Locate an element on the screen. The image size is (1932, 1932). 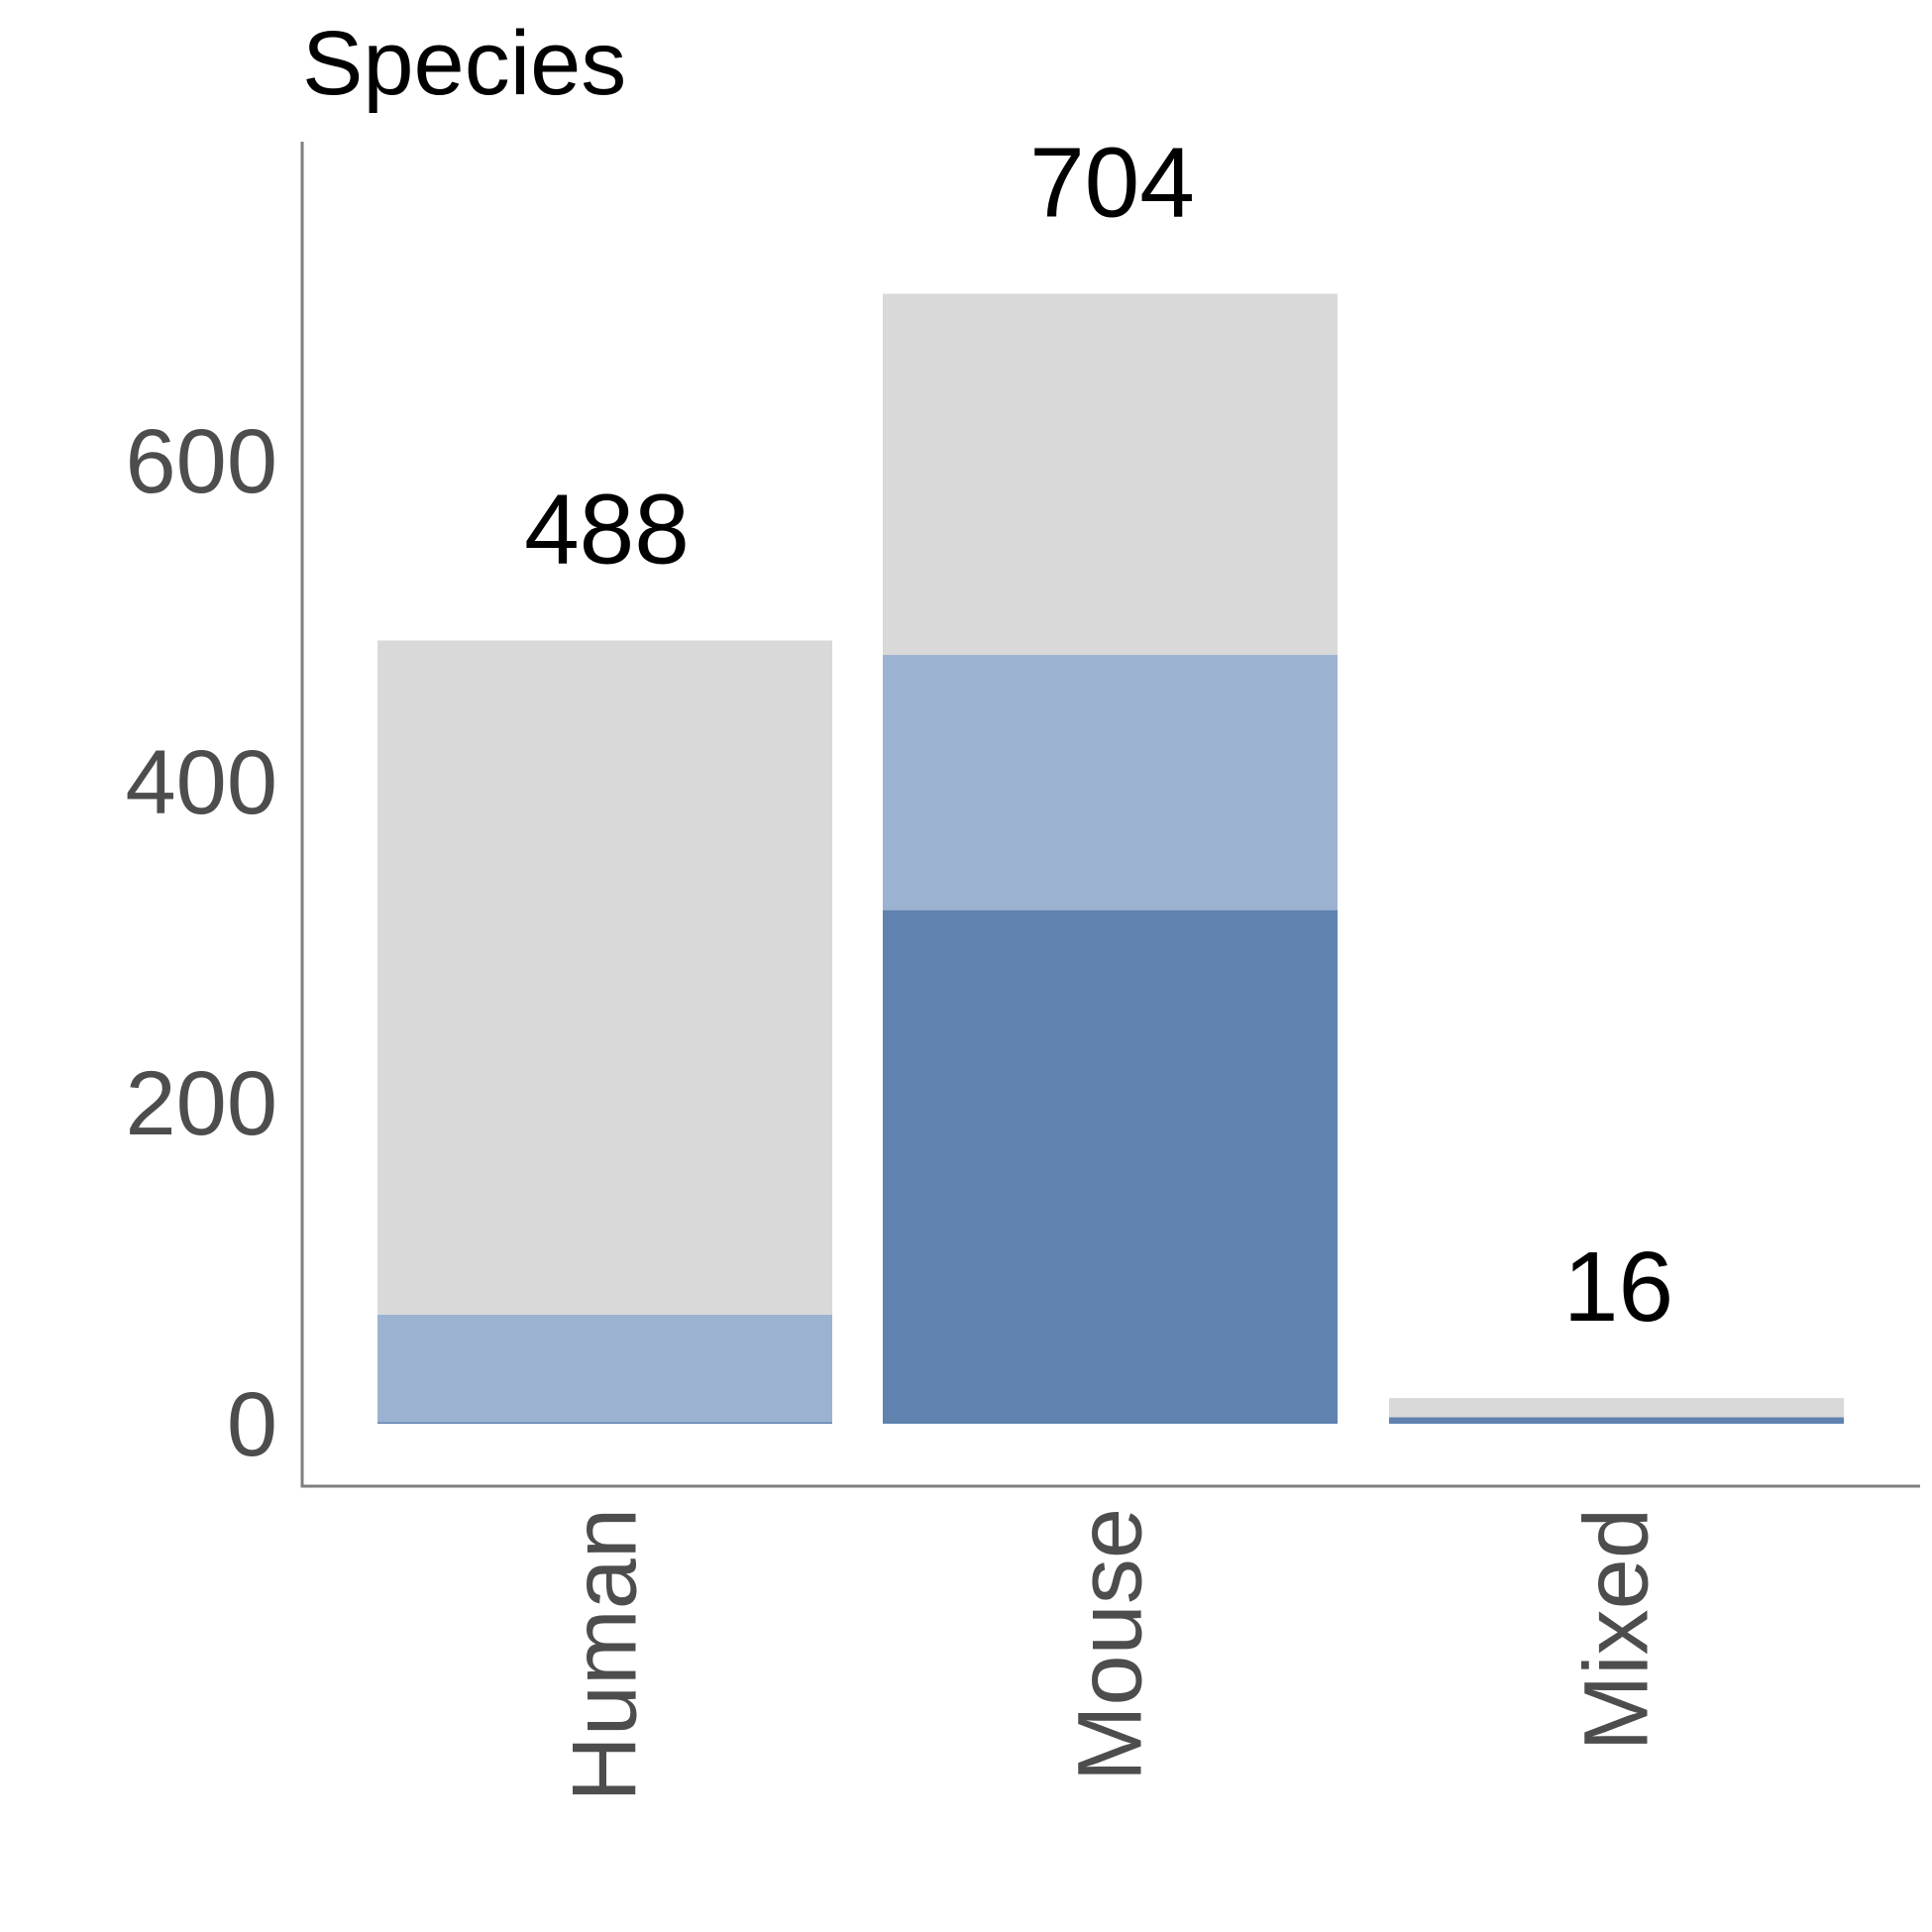
x-tick-label-mixed: Mixed is located at coordinates (1617, 1630).